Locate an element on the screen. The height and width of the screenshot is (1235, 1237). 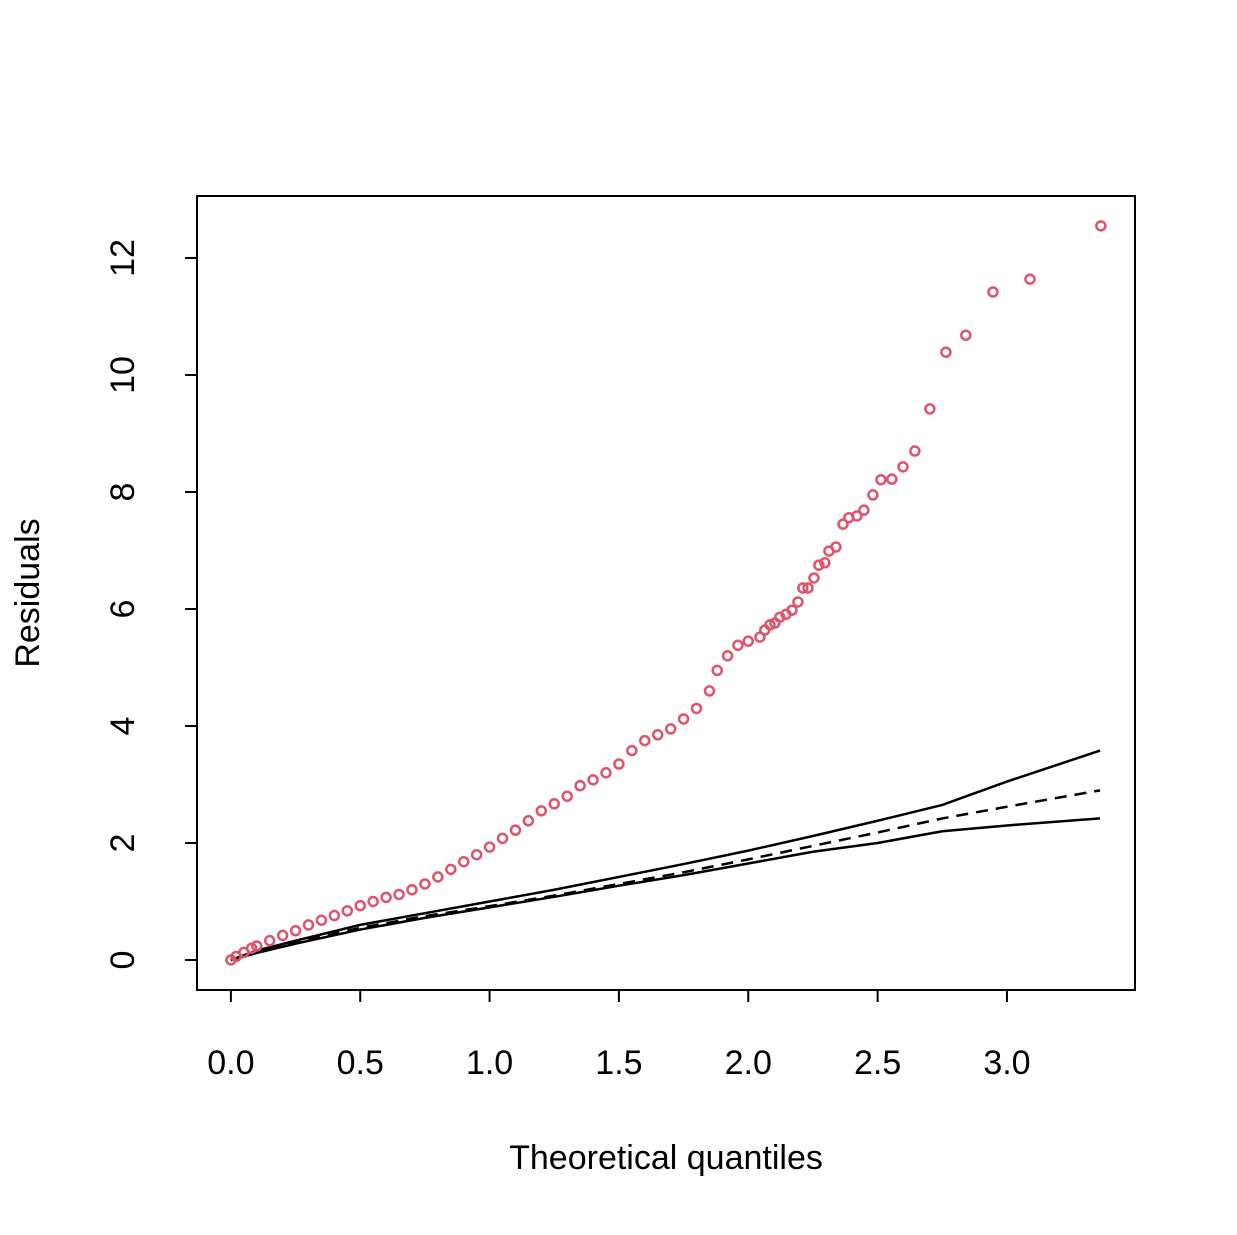
x-tick-label: 1.5 is located at coordinates (618, 1063).